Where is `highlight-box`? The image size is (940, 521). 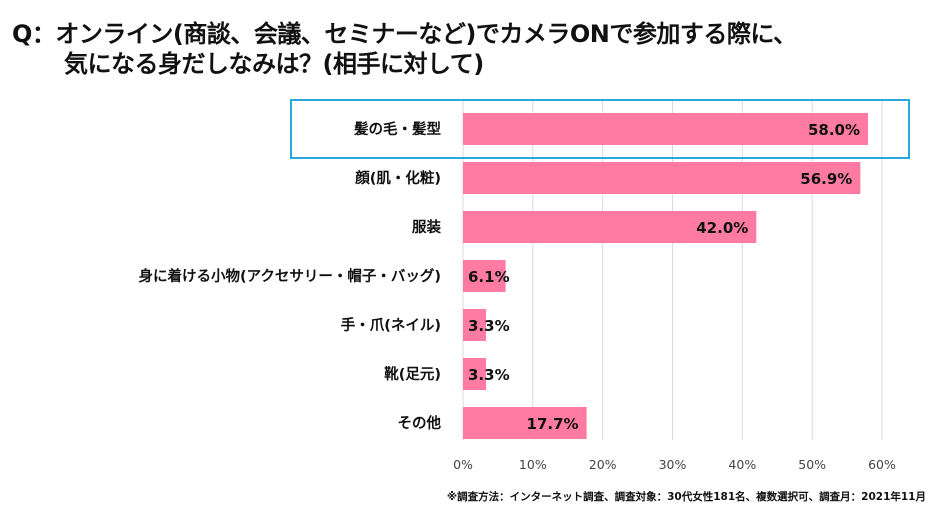
highlight-box is located at coordinates (600, 129).